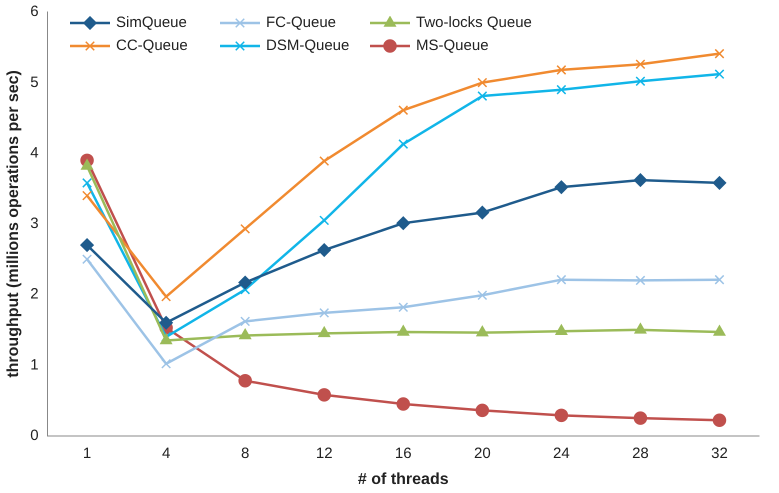 The image size is (779, 493). What do you see at coordinates (34, 365) in the screenshot?
I see `y-tick-label: 1` at bounding box center [34, 365].